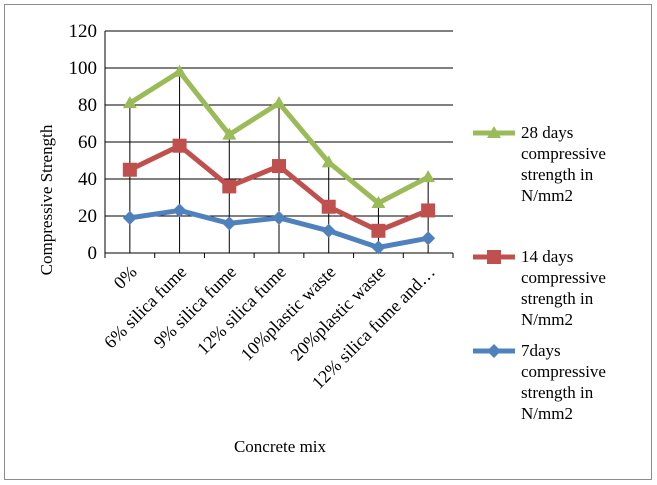  I want to click on y-tick-label: 100, so click(83, 68).